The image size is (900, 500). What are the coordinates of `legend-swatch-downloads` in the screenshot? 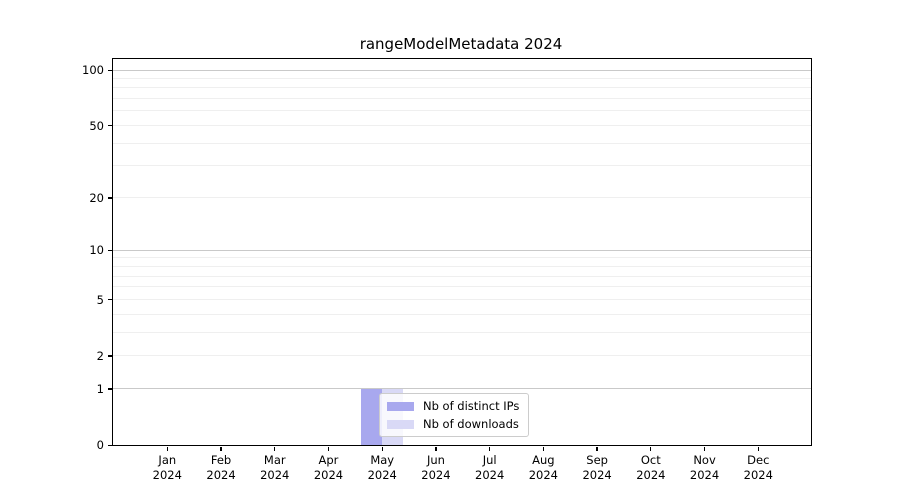 It's located at (400, 424).